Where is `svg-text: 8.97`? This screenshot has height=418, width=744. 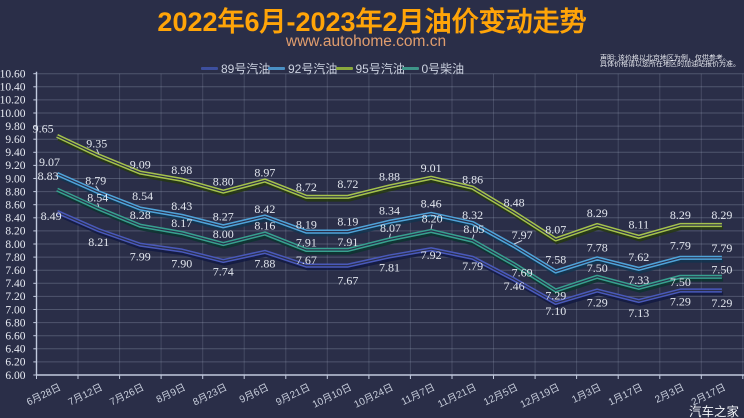
svg-text: 8.97 is located at coordinates (264, 173).